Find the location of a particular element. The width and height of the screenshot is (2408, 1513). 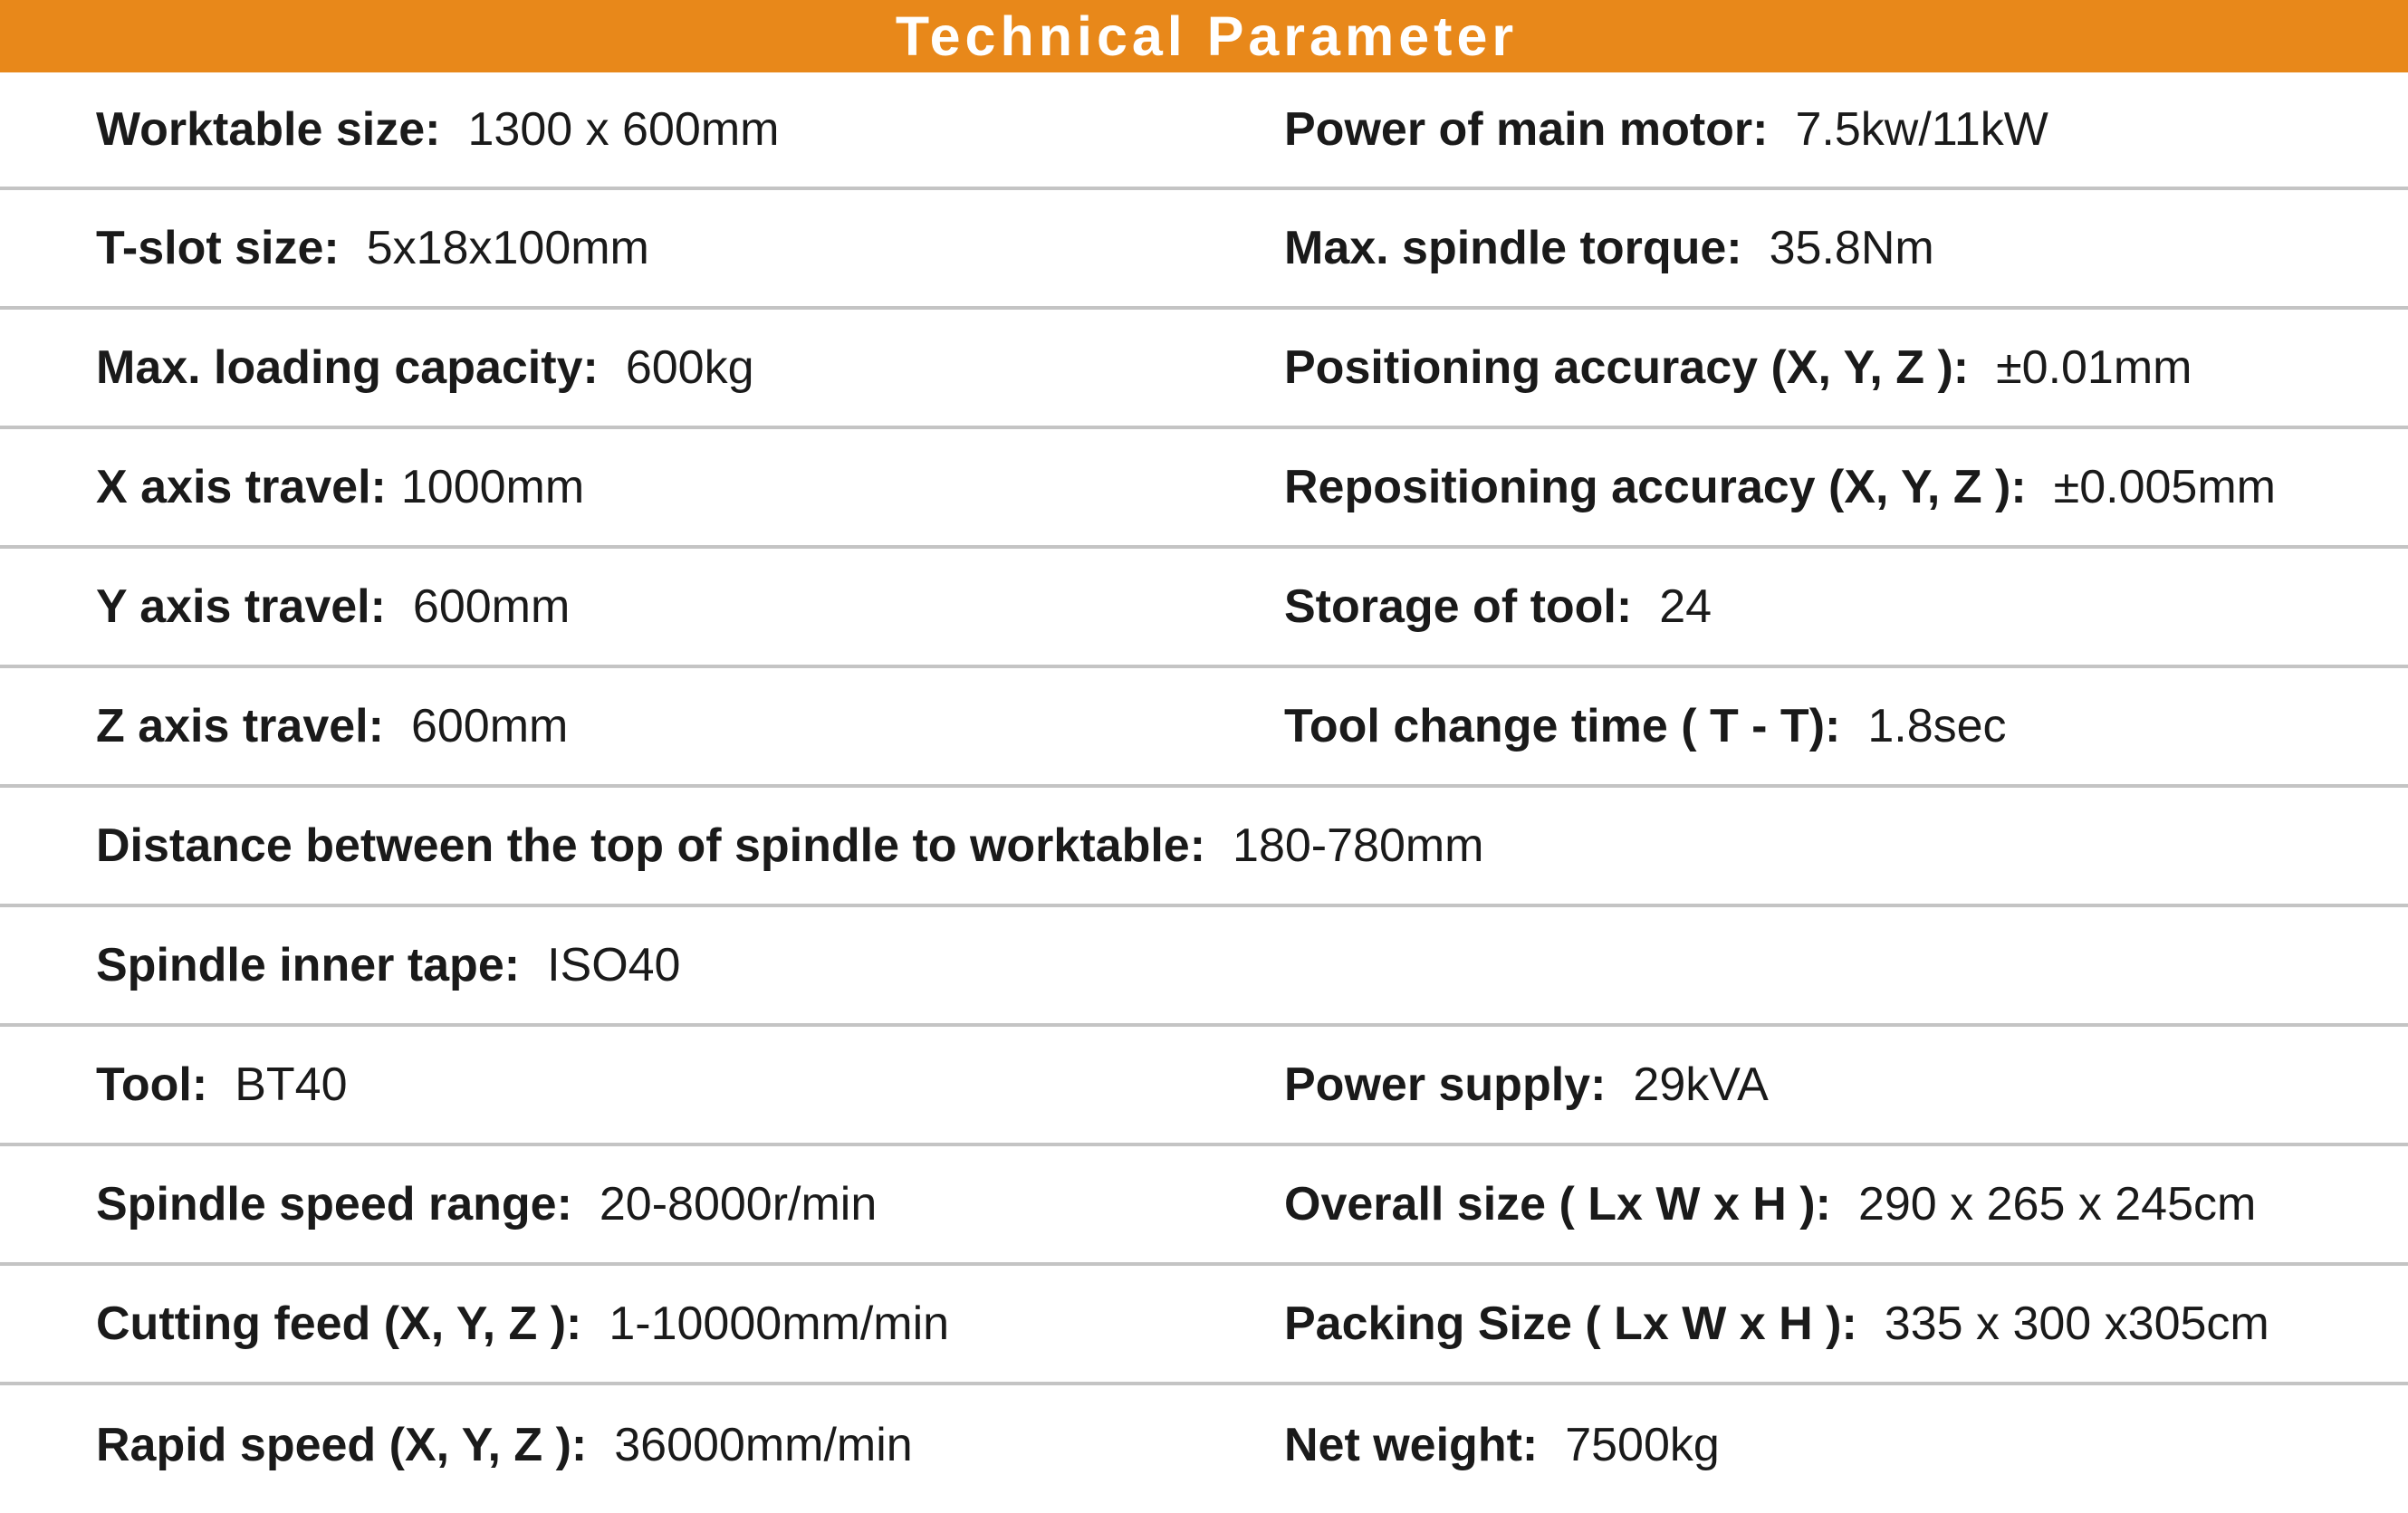

param-y-axis-travel: Y axis travel: 600mm is located at coordinates (333, 607).